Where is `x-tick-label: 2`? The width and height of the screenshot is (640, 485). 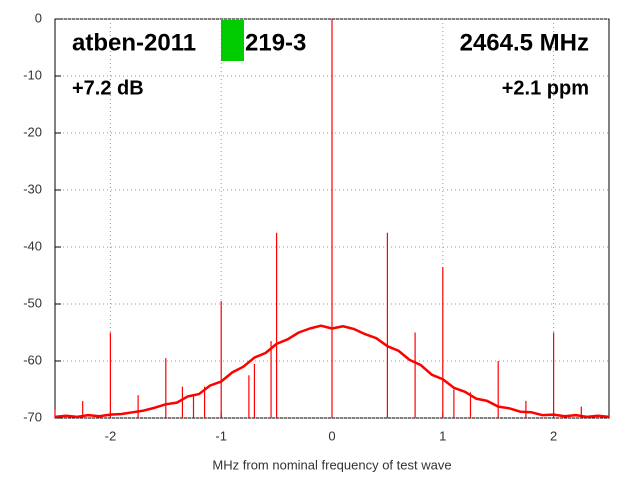
x-tick-label: 2 is located at coordinates (553, 435).